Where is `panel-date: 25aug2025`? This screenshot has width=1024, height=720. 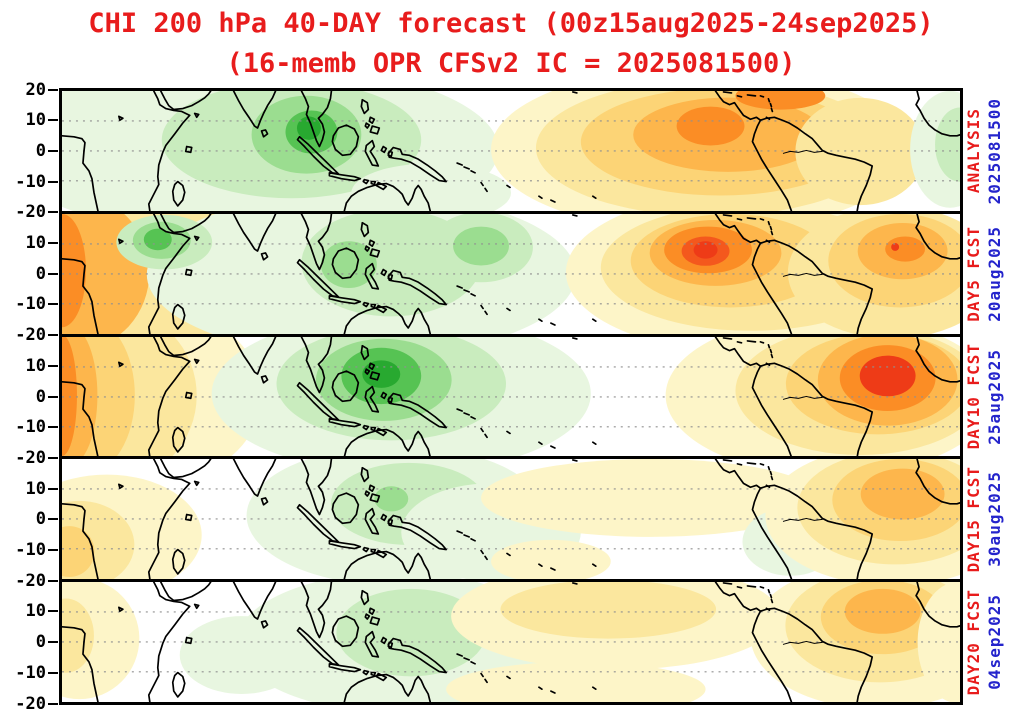
panel-date: 25aug2025 is located at coordinates (994, 396).